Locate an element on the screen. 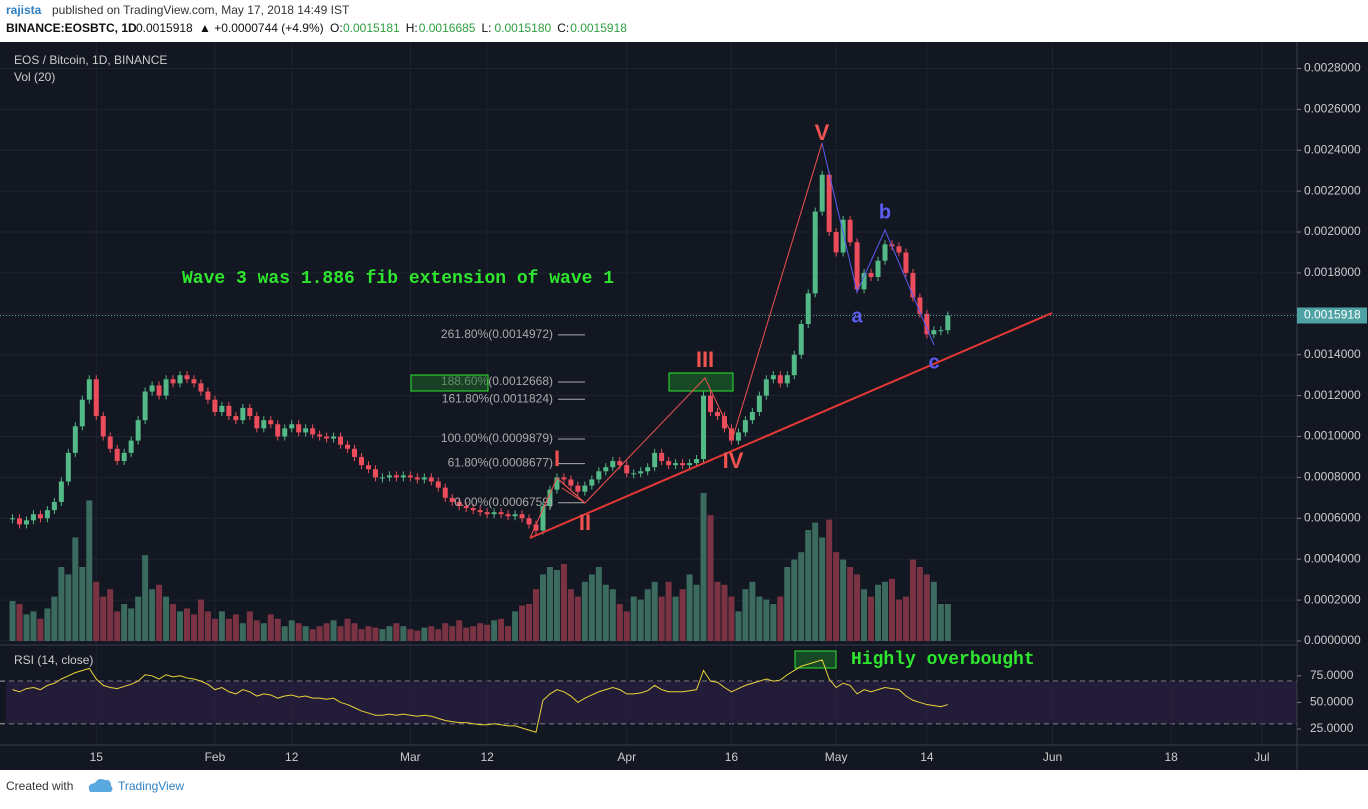 This screenshot has width=1368, height=809. footer-brand: TradingView is located at coordinates (151, 786).